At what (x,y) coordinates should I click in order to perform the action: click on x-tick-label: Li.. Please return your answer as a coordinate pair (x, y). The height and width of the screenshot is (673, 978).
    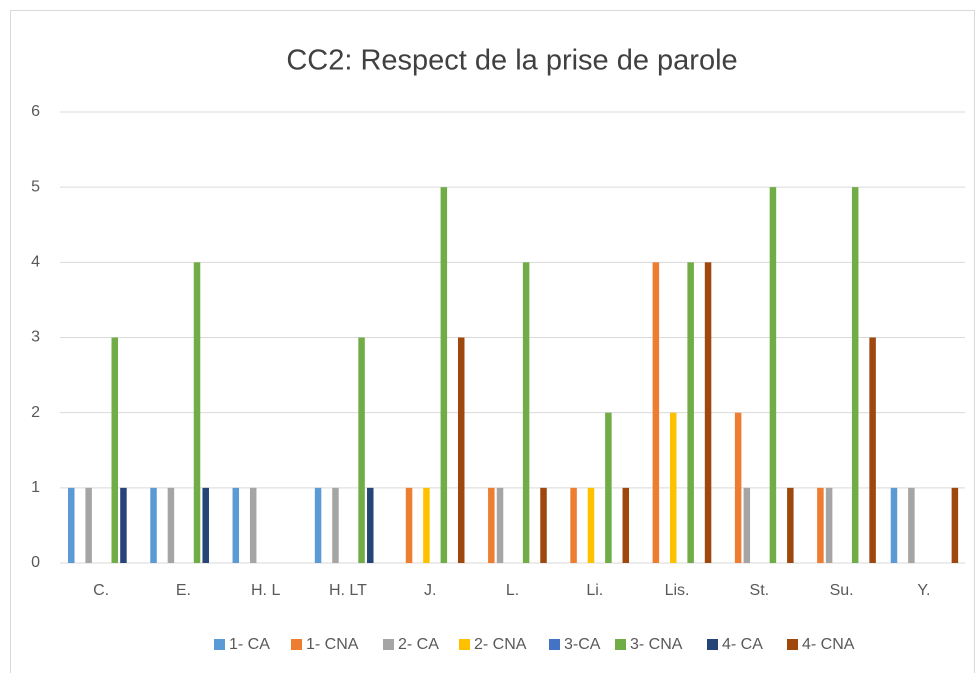
    Looking at the image, I should click on (594, 590).